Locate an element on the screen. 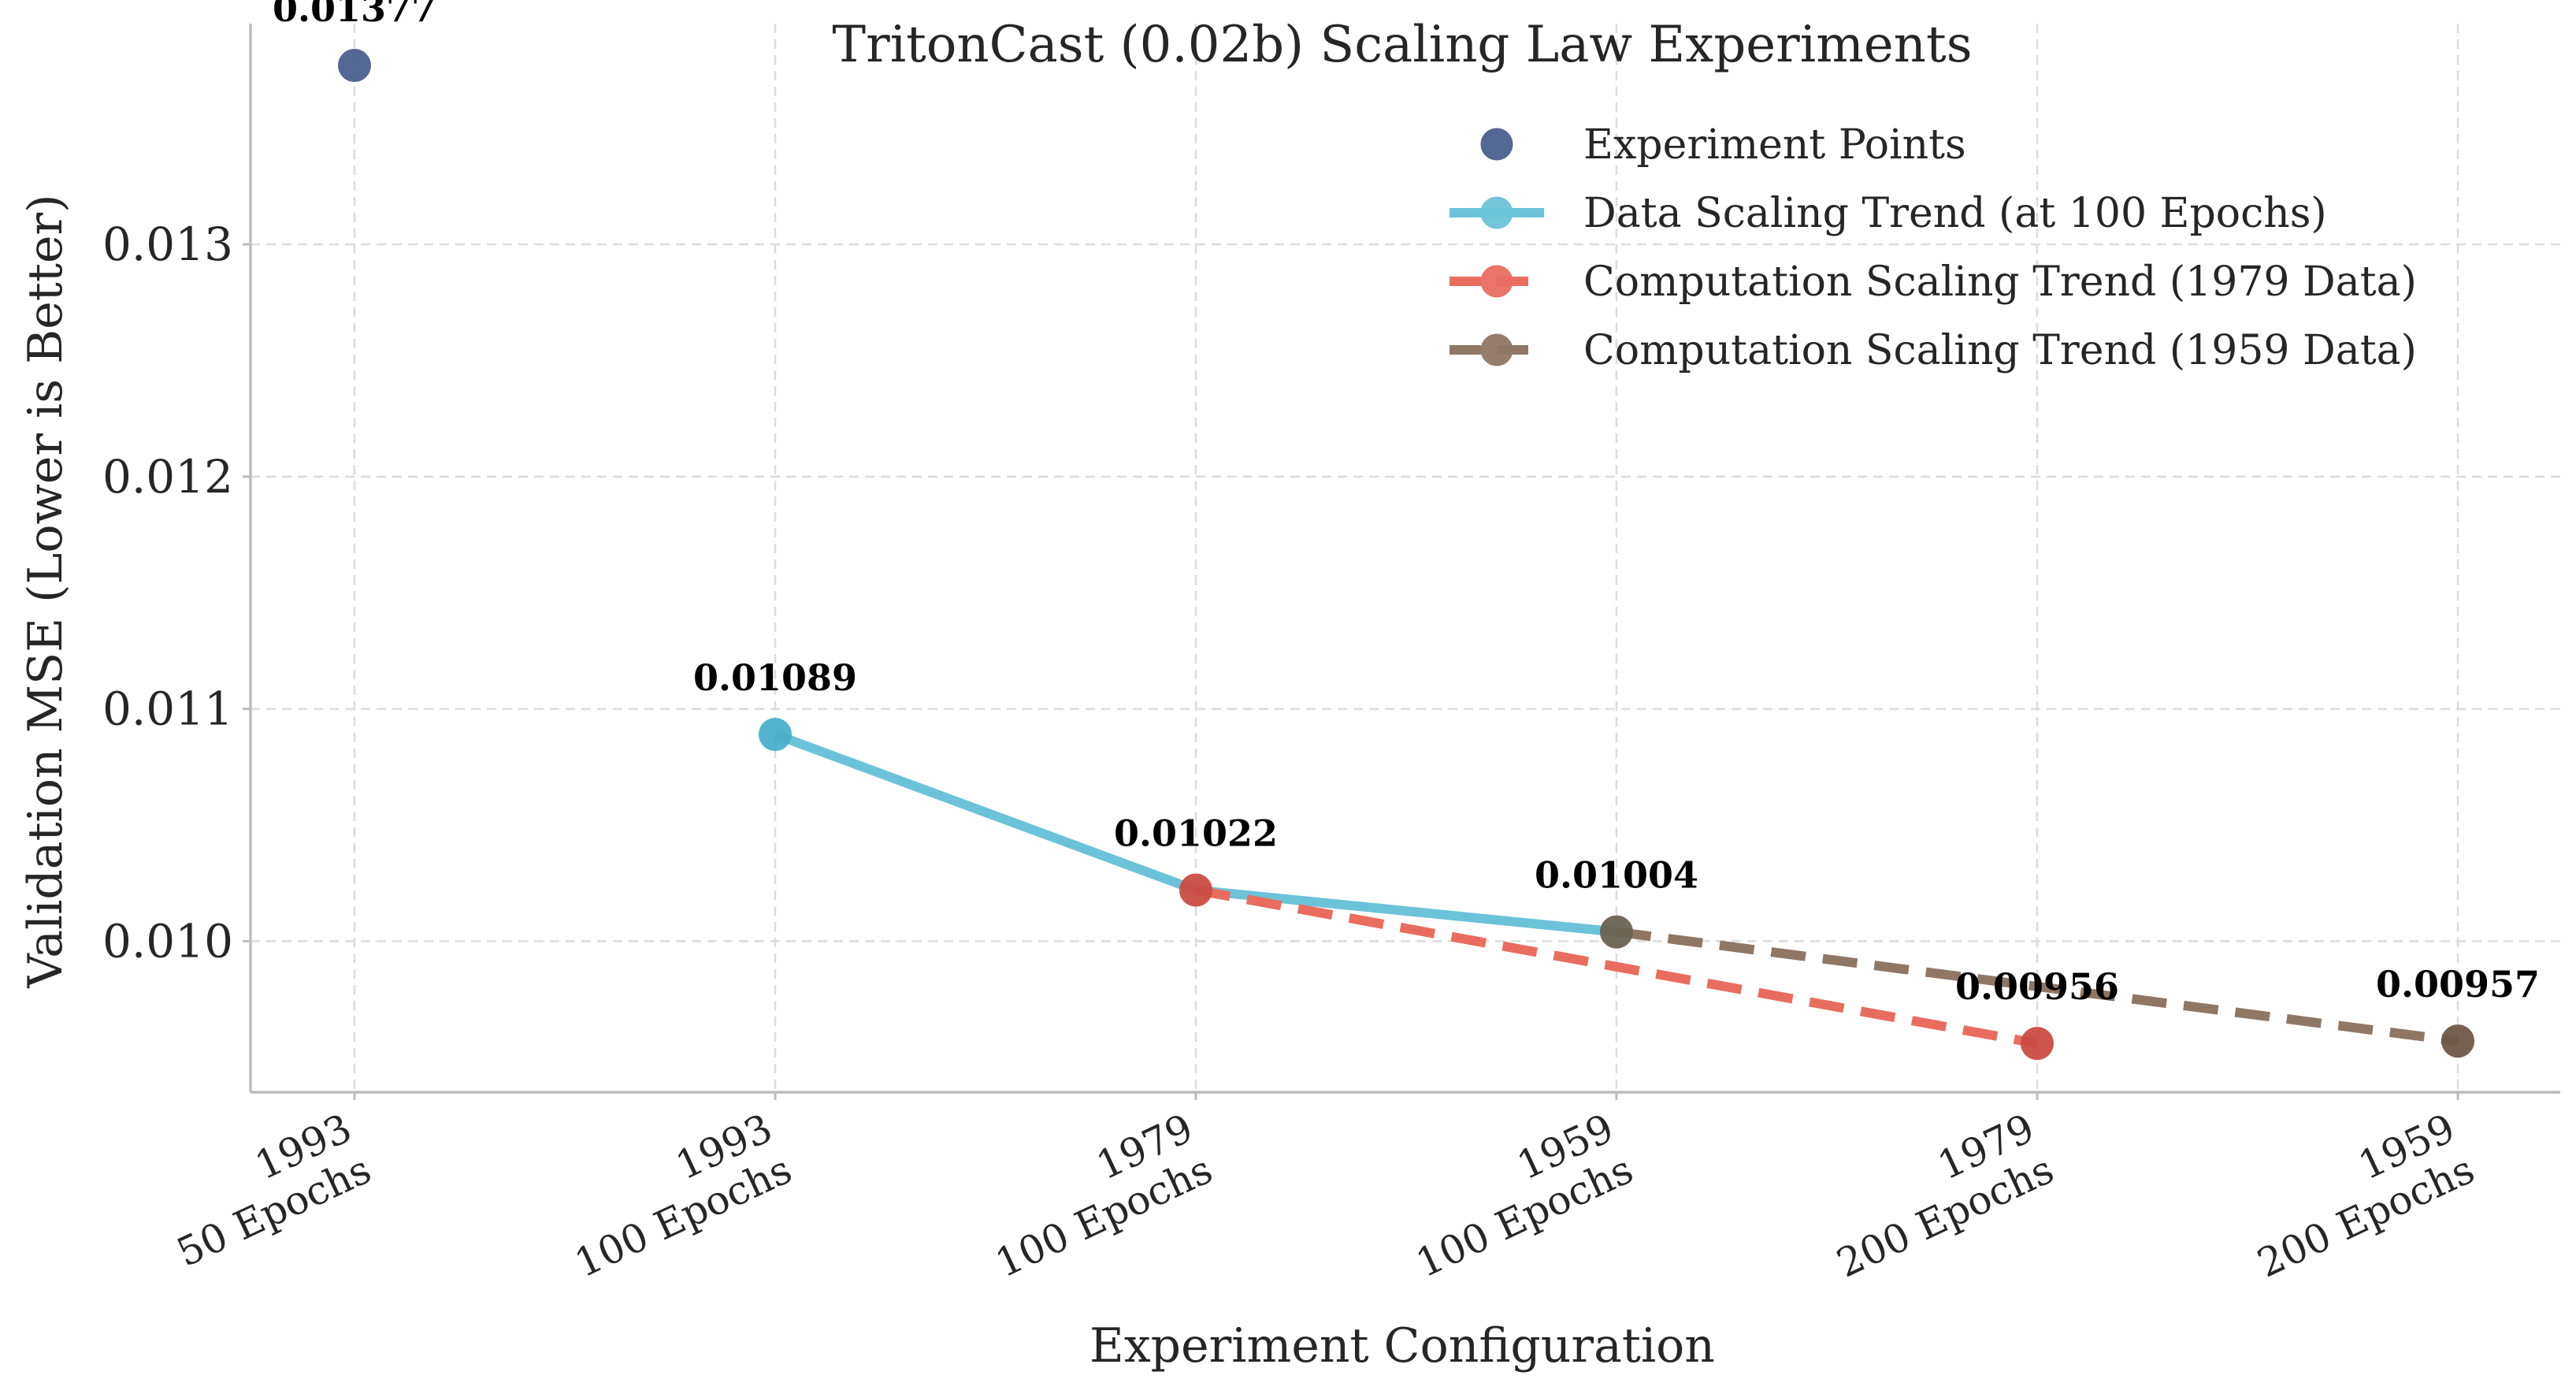 The image size is (2576, 1394). y-tick-label: 0.010 is located at coordinates (167, 941).